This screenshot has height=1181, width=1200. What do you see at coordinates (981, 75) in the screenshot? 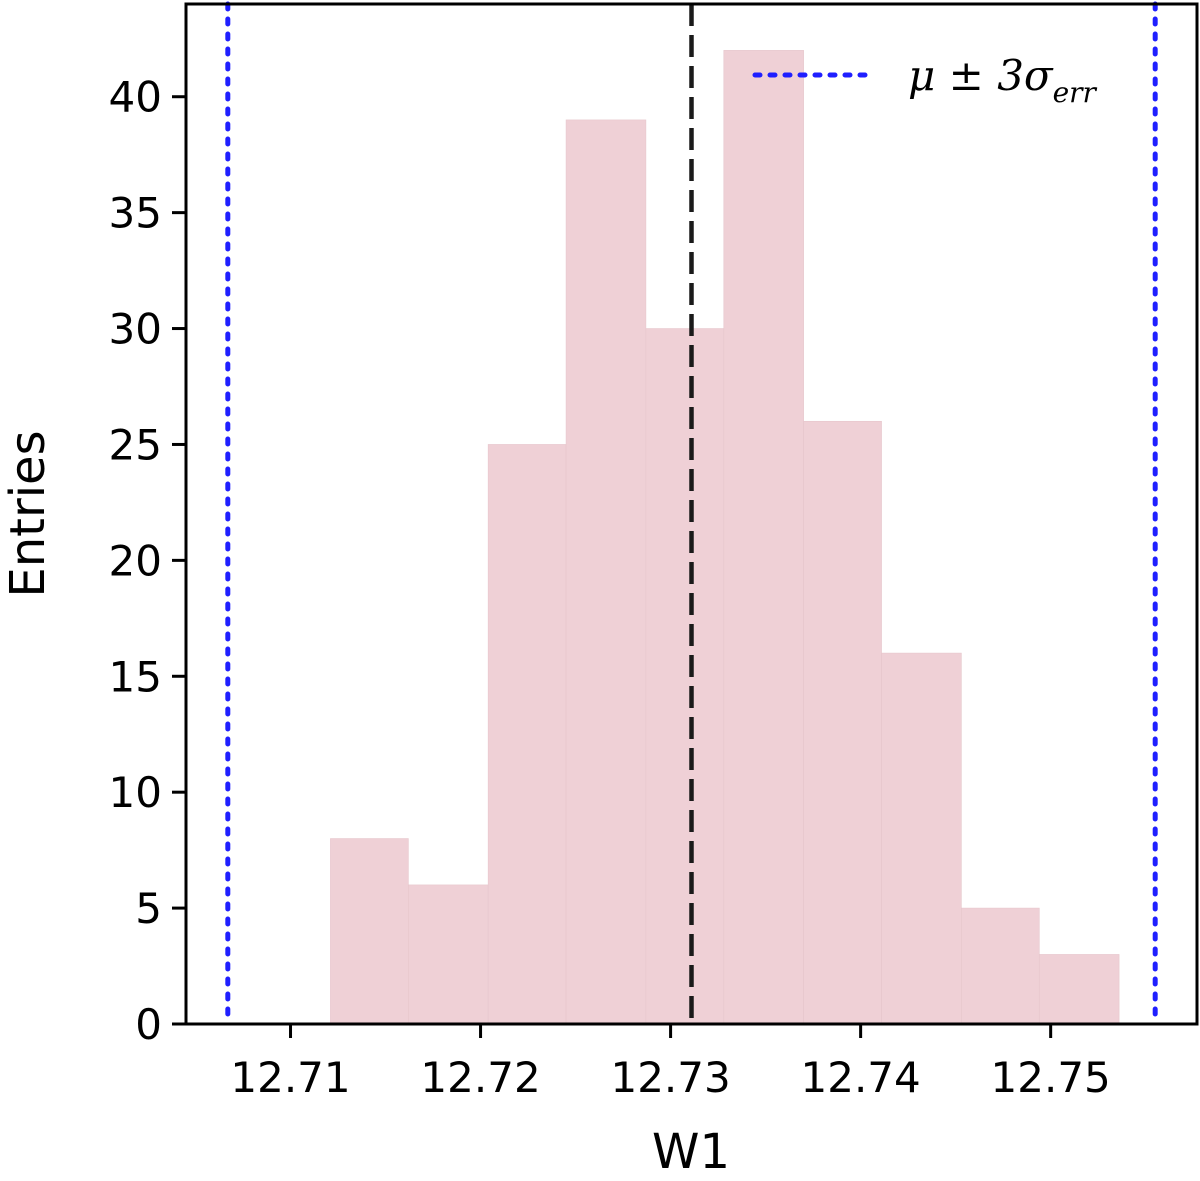
I see `legend-label-main: μ ± 3σ` at bounding box center [981, 75].